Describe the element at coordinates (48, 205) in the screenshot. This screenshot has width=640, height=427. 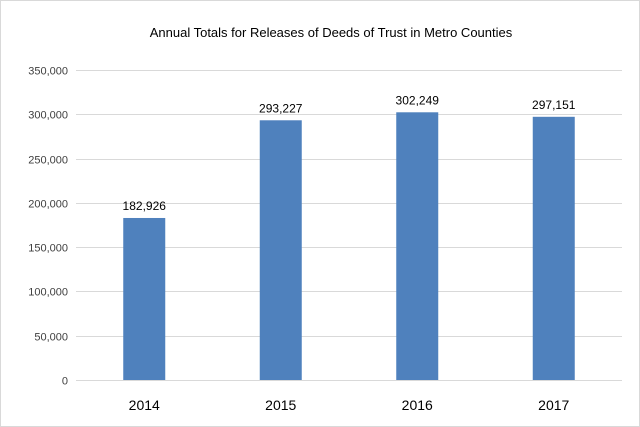
I see `y-tick-label: 200,000` at that location.